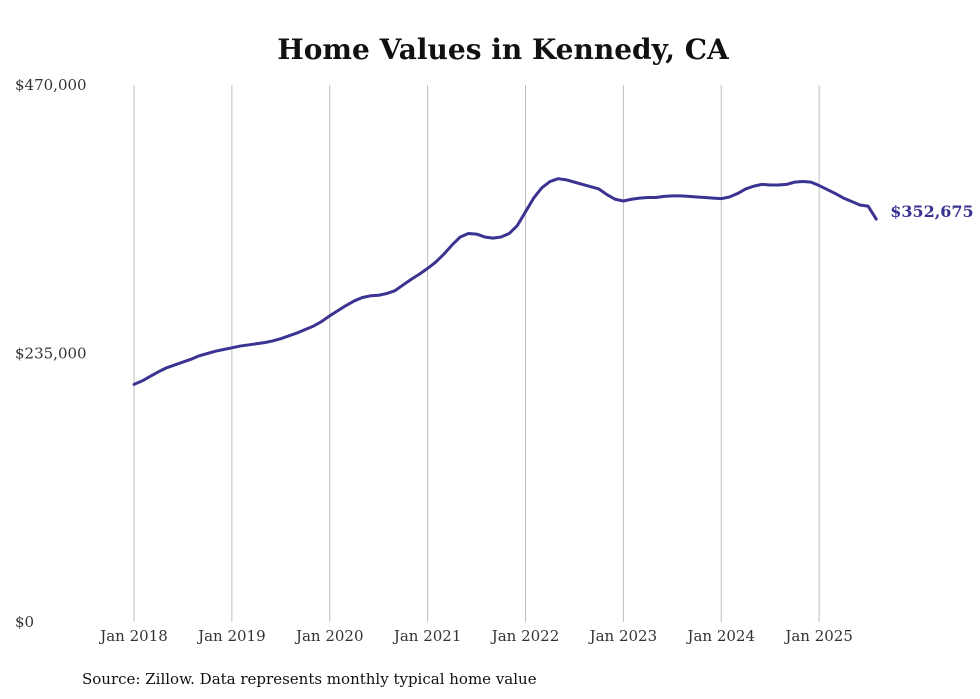 The width and height of the screenshot is (980, 699). I want to click on x-tick-label: Jan 2020, so click(329, 636).